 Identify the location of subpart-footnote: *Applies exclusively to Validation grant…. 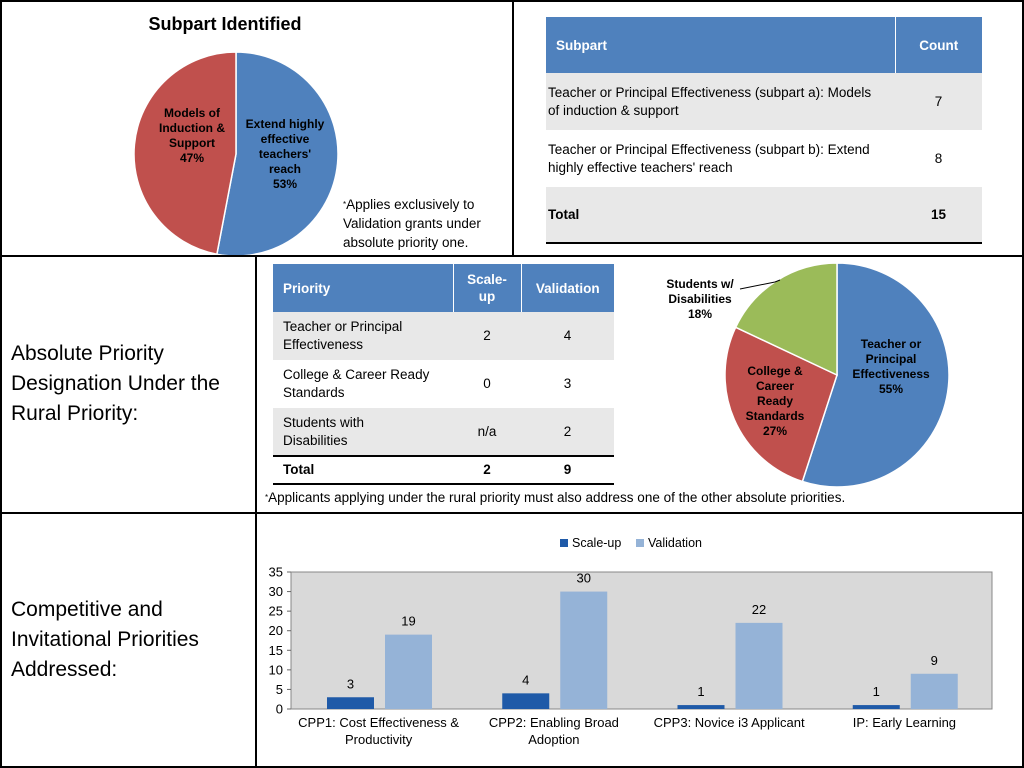
(412, 223).